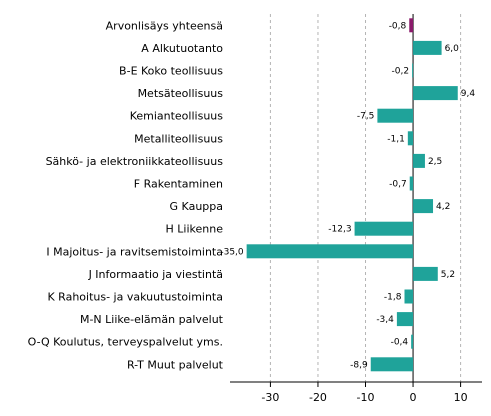 The image size is (491, 416). What do you see at coordinates (135, 297) in the screenshot?
I see `category-label: K Rahoitus- ja vakuutustoiminta` at bounding box center [135, 297].